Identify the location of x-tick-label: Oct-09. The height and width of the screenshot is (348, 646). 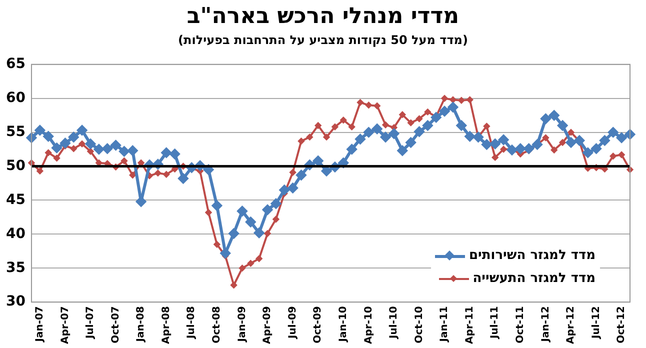
(318, 325).